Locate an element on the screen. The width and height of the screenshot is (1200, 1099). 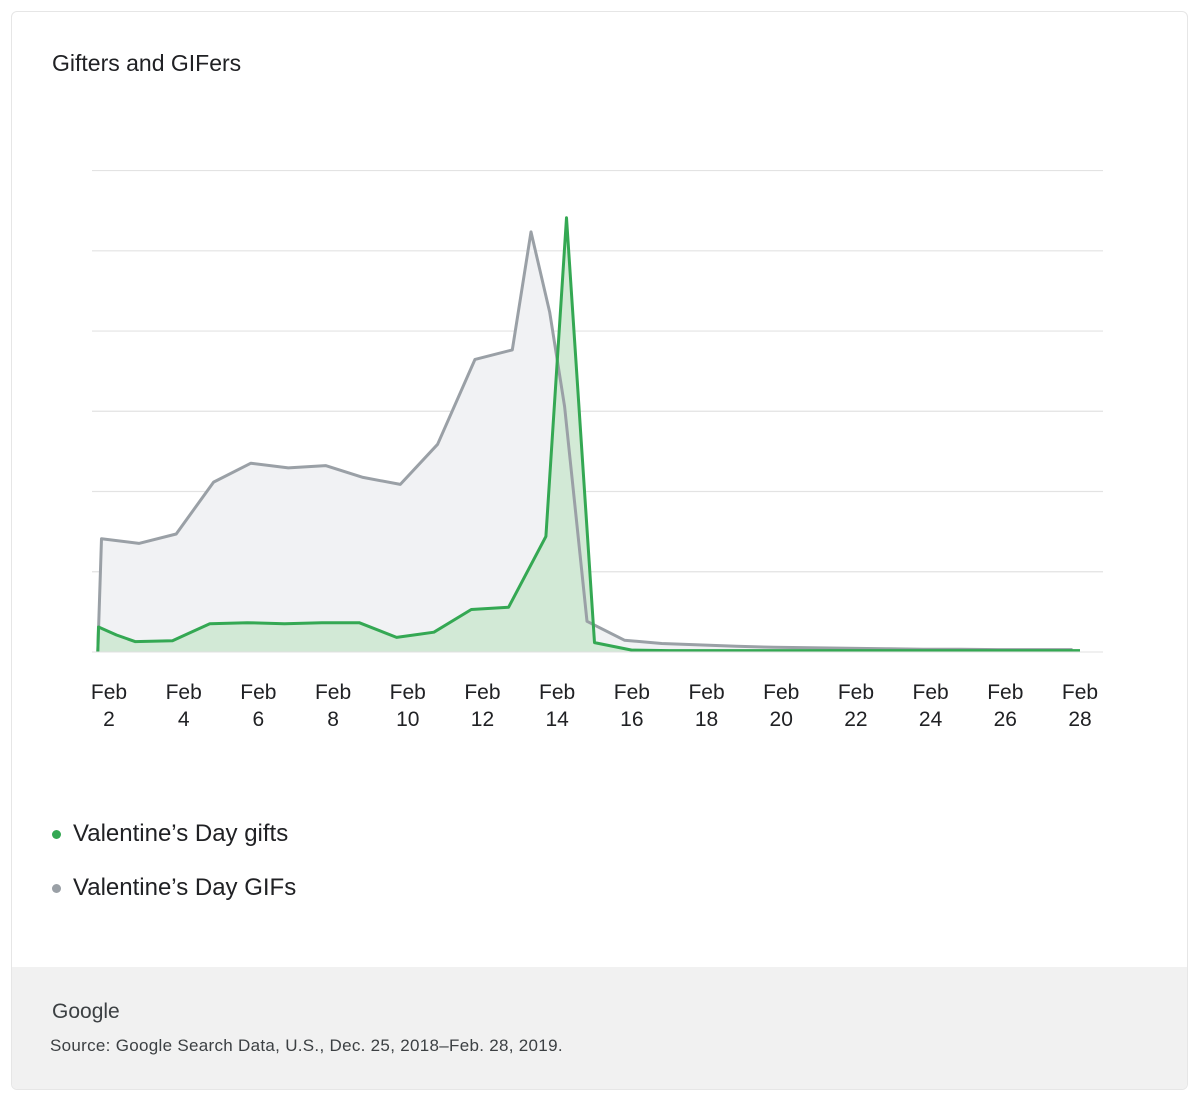
legend-dot-gifs is located at coordinates (56, 888).